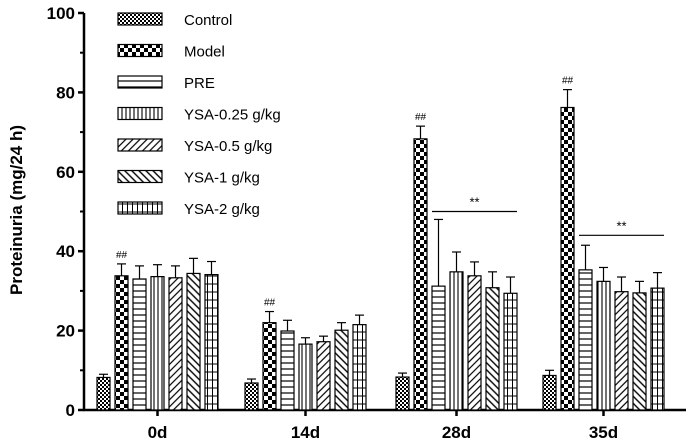 Image resolution: width=690 pixels, height=447 pixels. Describe the element at coordinates (211, 342) in the screenshot. I see `bar-ysa-2-g-kg-0d` at that location.